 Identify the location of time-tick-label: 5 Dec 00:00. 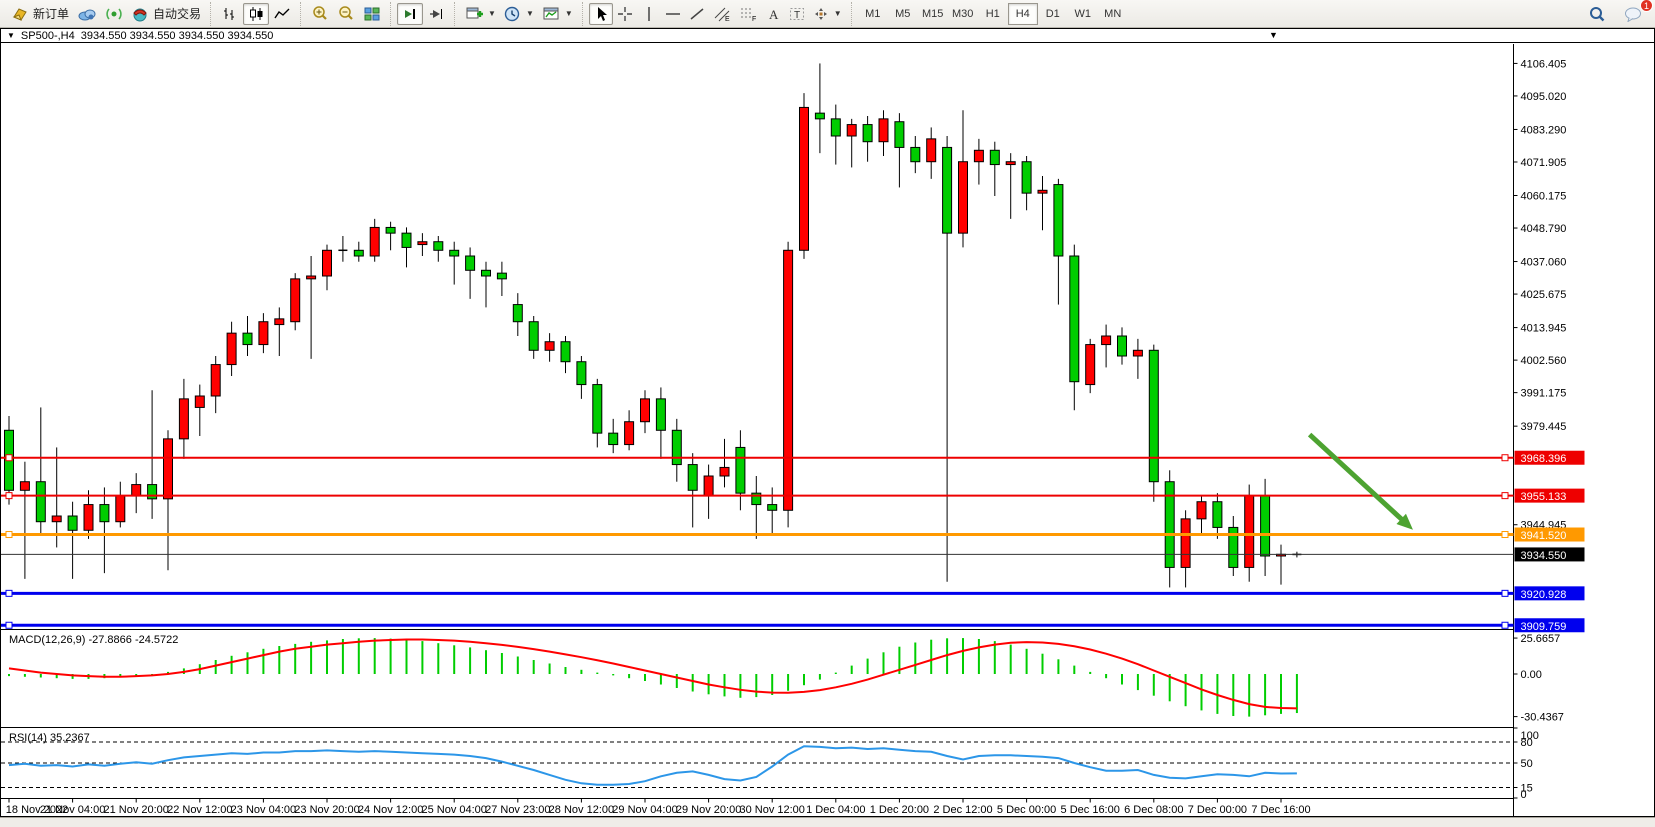
(1026, 810).